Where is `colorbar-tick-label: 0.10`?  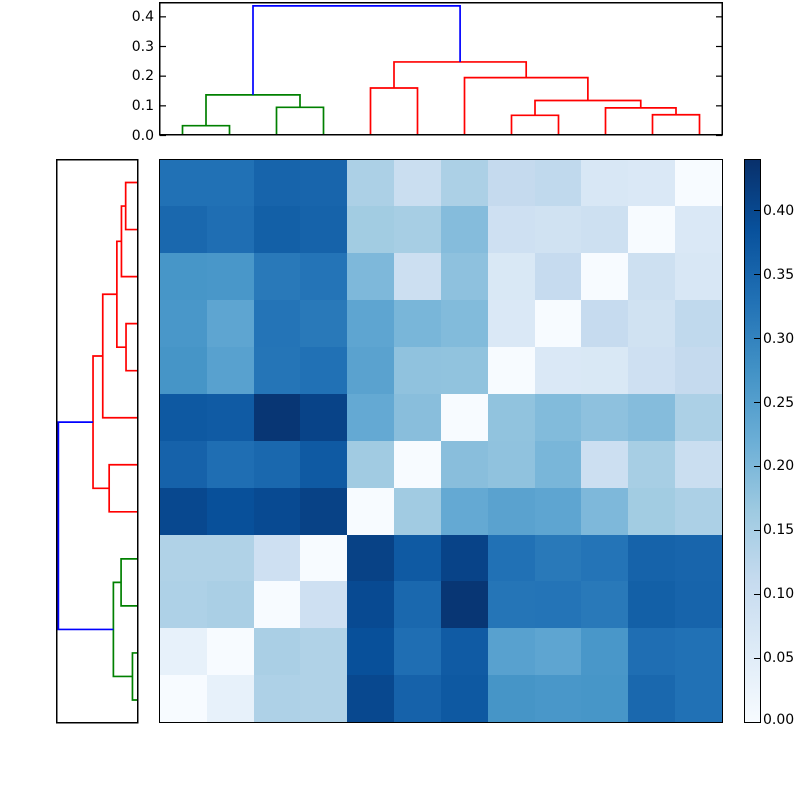 colorbar-tick-label: 0.10 is located at coordinates (779, 593).